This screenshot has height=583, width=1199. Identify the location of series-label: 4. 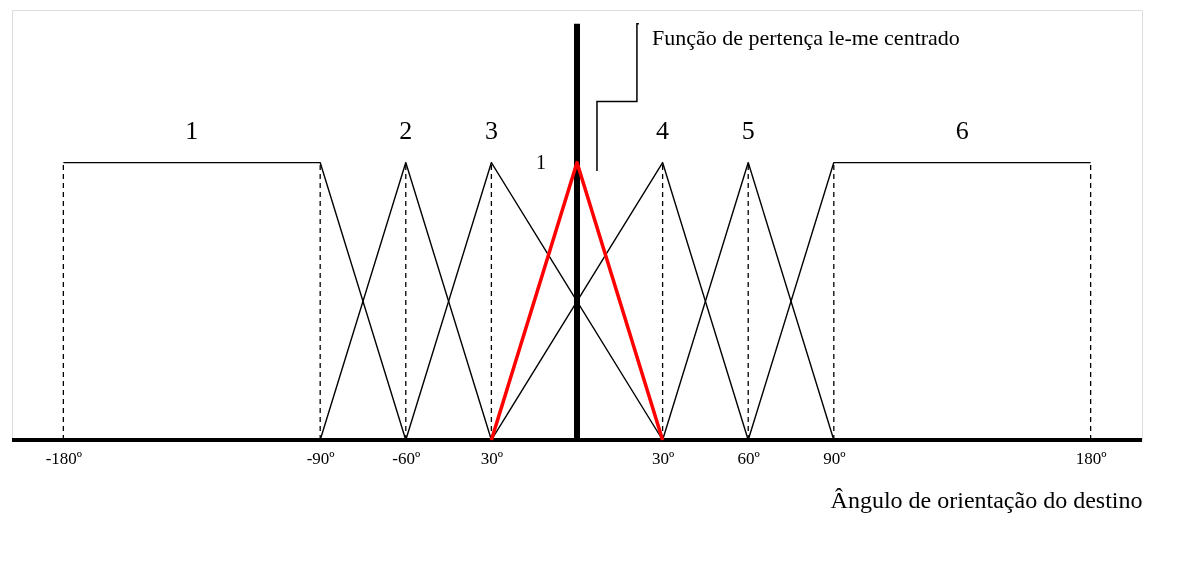
(663, 130).